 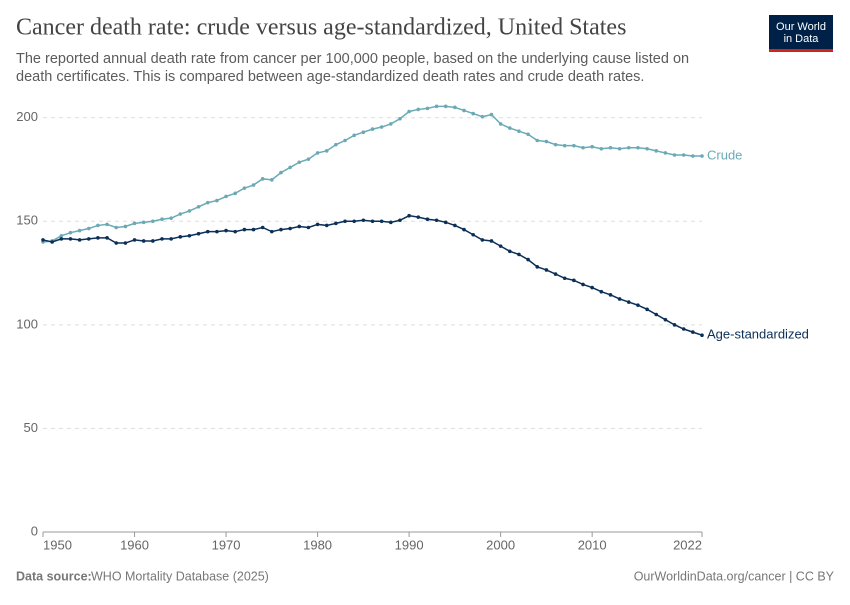 I want to click on source-label: Data source:, so click(x=54, y=576).